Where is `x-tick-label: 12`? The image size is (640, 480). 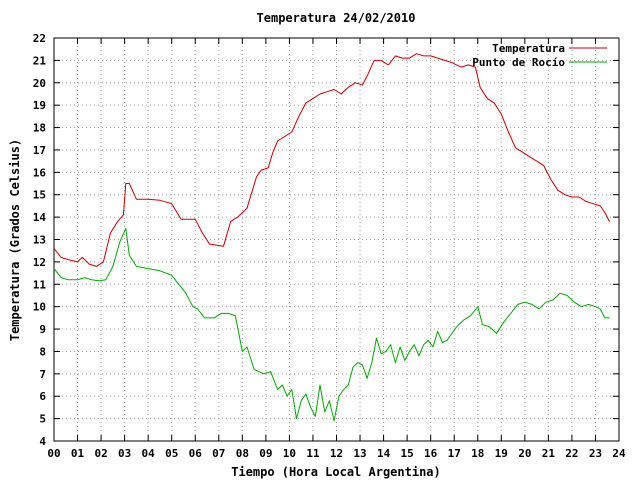 x-tick-label: 12 is located at coordinates (336, 453).